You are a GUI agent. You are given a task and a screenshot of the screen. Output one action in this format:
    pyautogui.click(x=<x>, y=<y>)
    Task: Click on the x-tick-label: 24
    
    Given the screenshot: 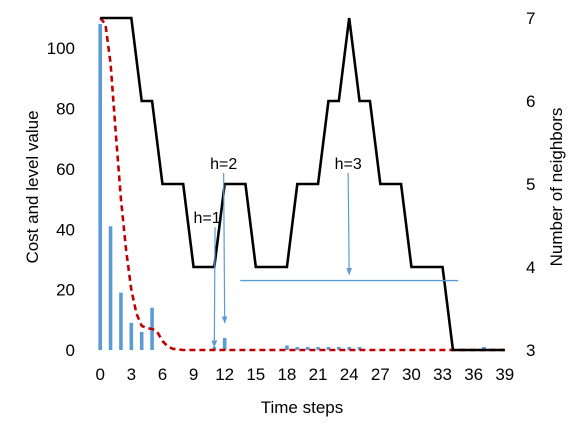 What is the action you would take?
    pyautogui.click(x=349, y=374)
    